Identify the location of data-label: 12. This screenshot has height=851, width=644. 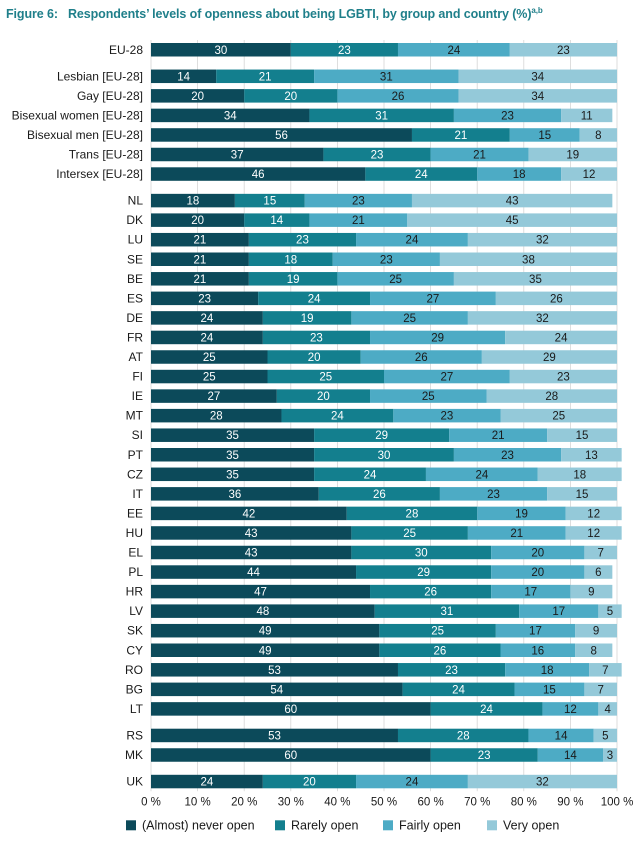
(570, 710).